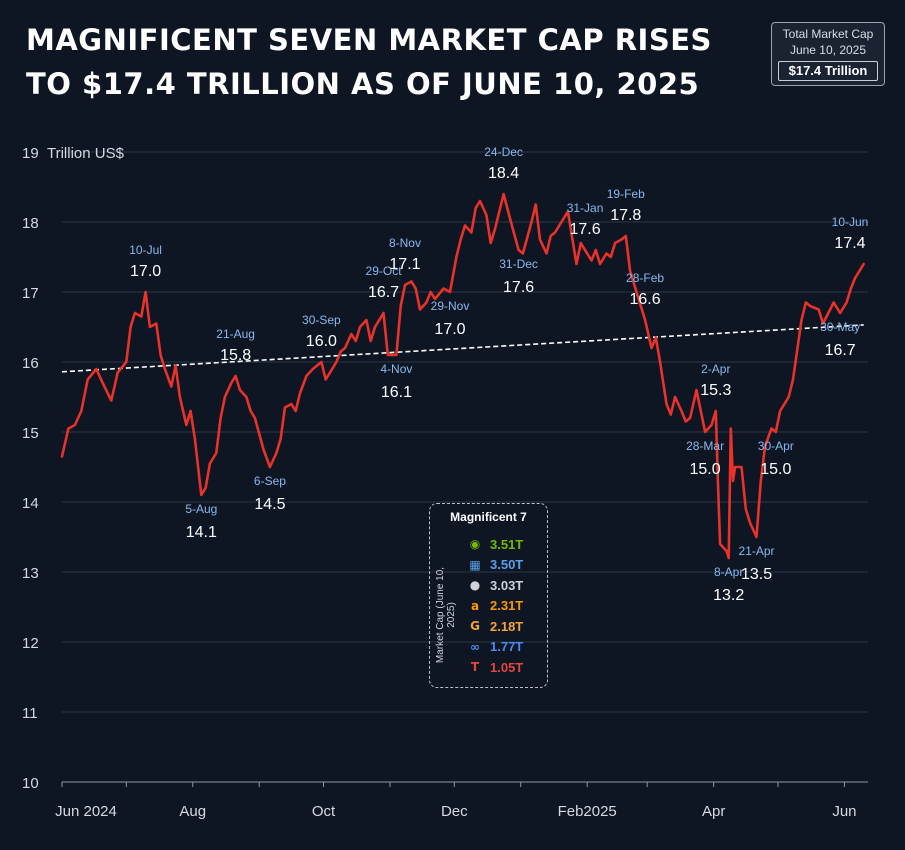  What do you see at coordinates (828, 71) in the screenshot?
I see `total-market-cap-value: $17.4 Trillion` at bounding box center [828, 71].